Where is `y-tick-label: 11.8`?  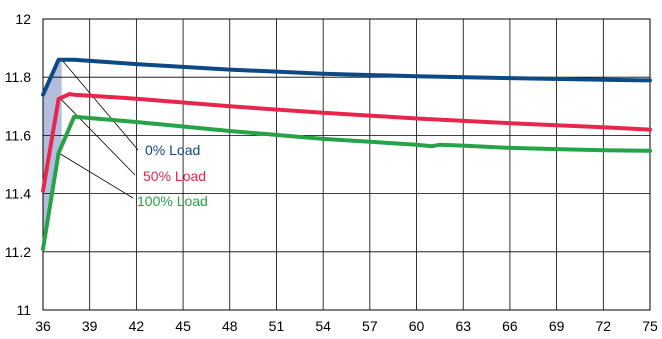 y-tick-label: 11.8 is located at coordinates (18, 77).